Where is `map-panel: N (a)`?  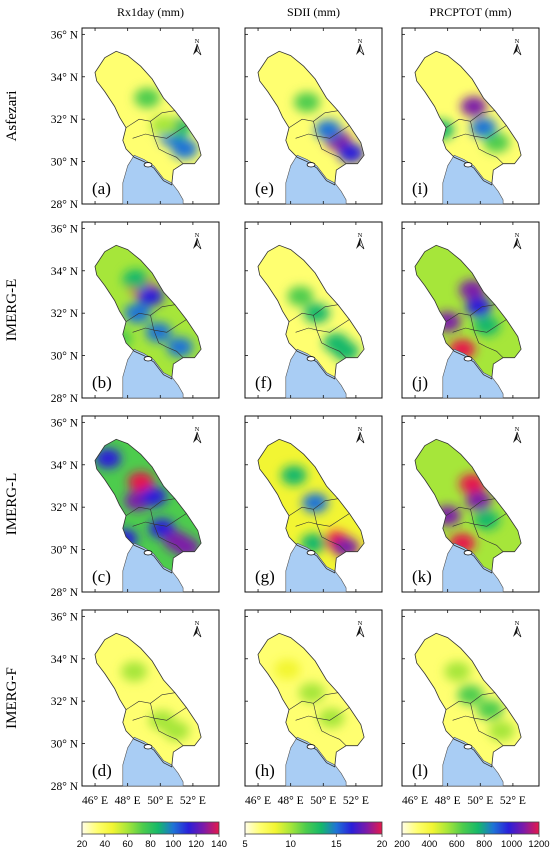
map-panel: N (a) is located at coordinates (150, 116).